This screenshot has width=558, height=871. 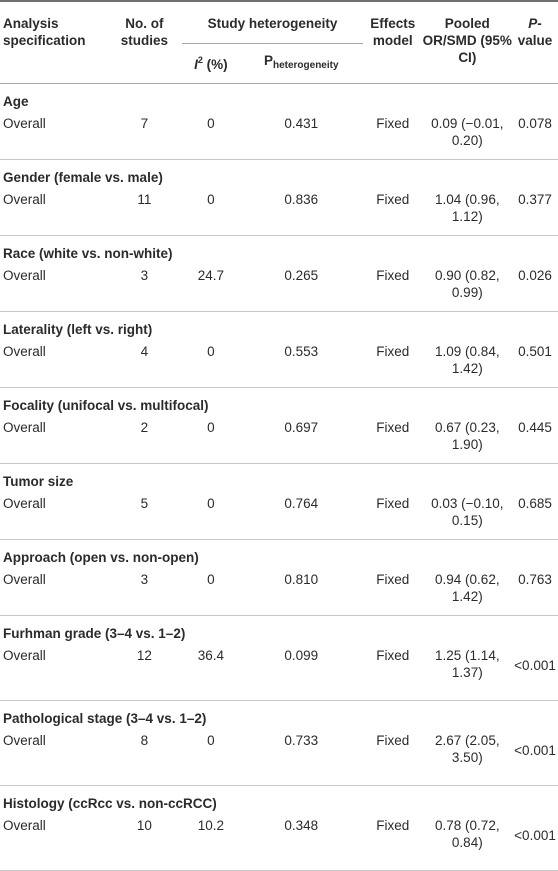 I want to click on section-title: Tumor size, so click(x=38, y=481).